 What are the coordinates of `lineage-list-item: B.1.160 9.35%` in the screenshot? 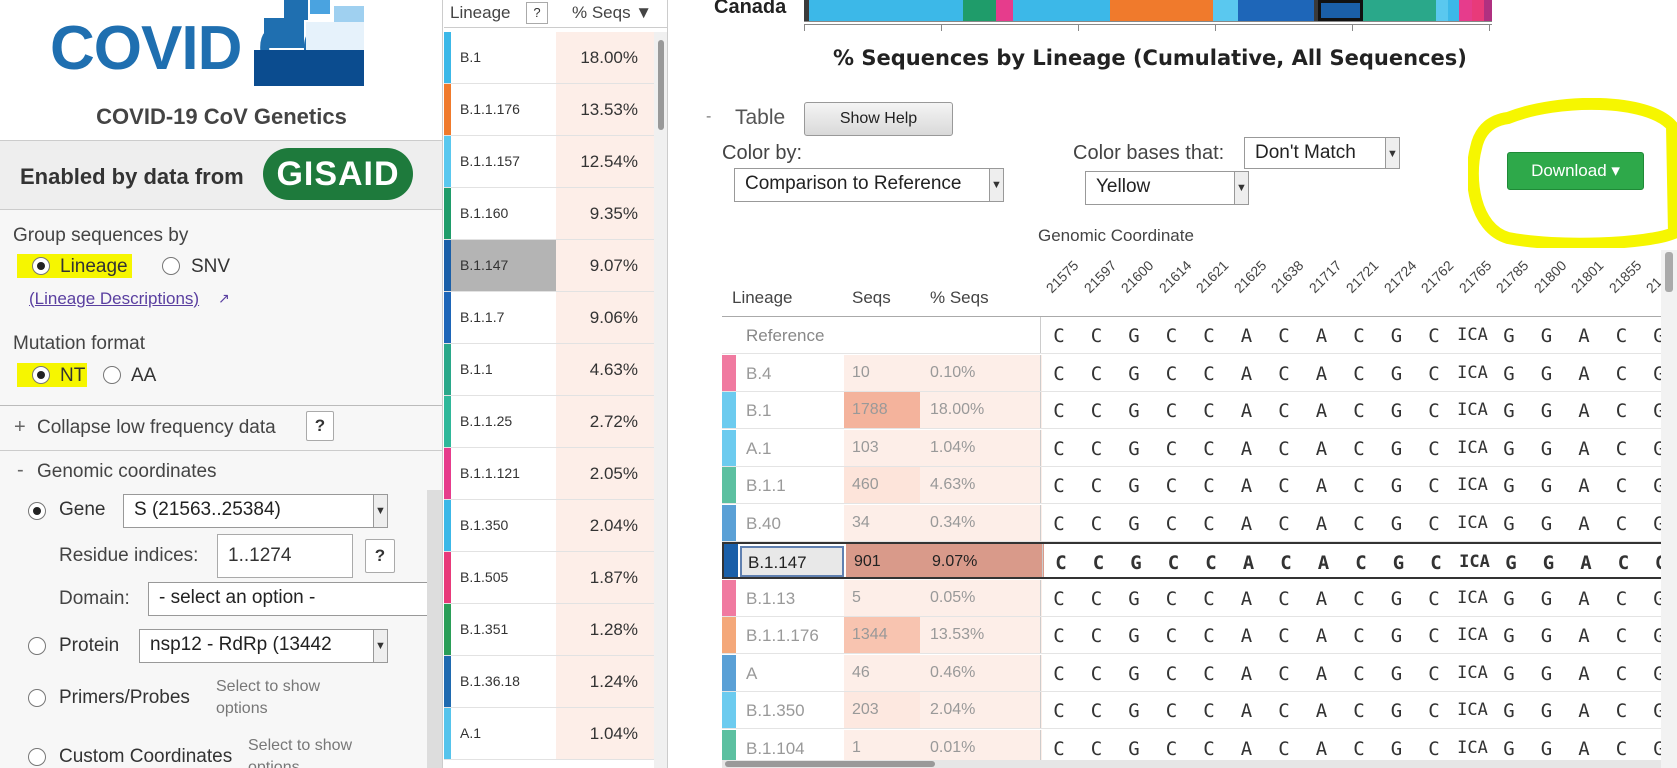 It's located at (549, 214).